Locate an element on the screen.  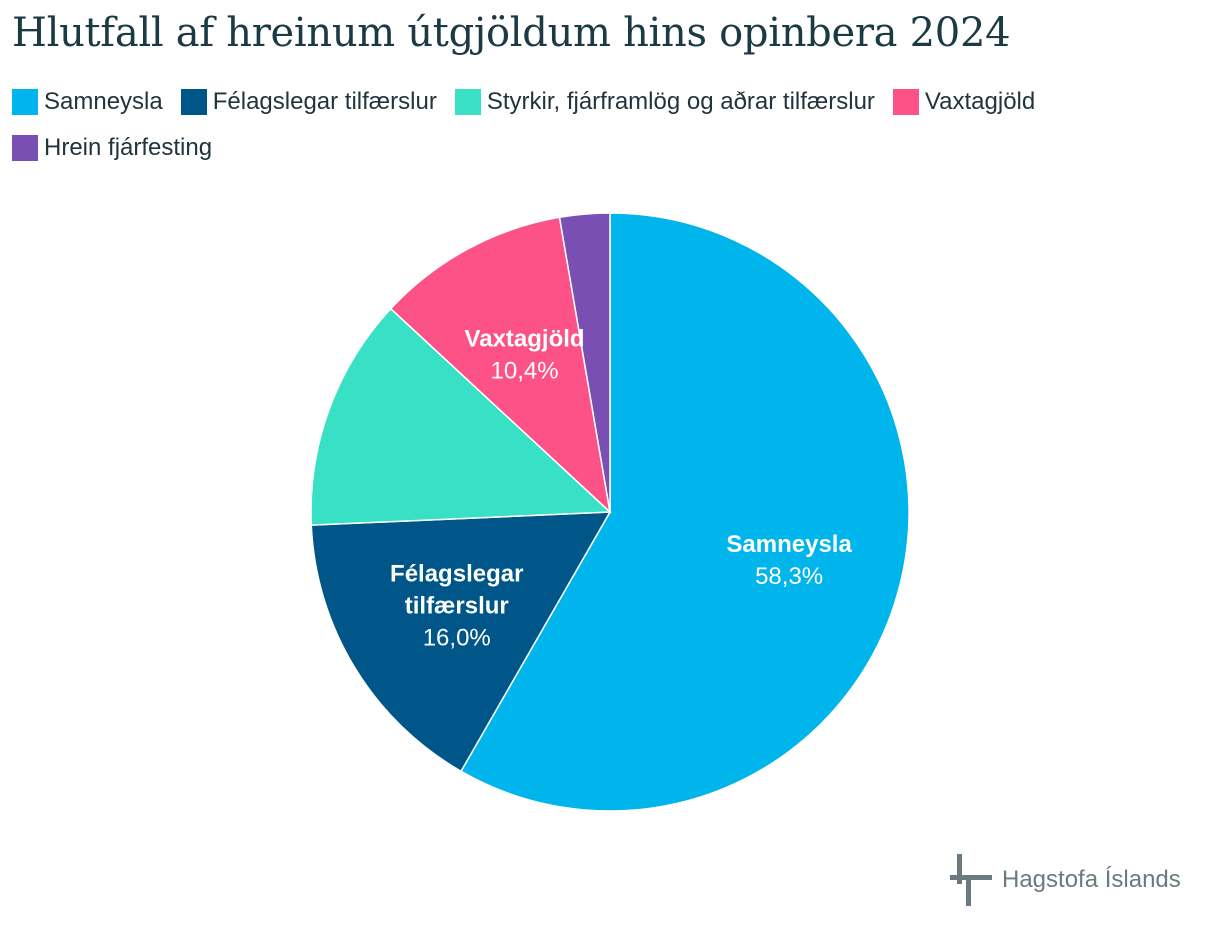
slice-value-label: 16,0% is located at coordinates (457, 637).